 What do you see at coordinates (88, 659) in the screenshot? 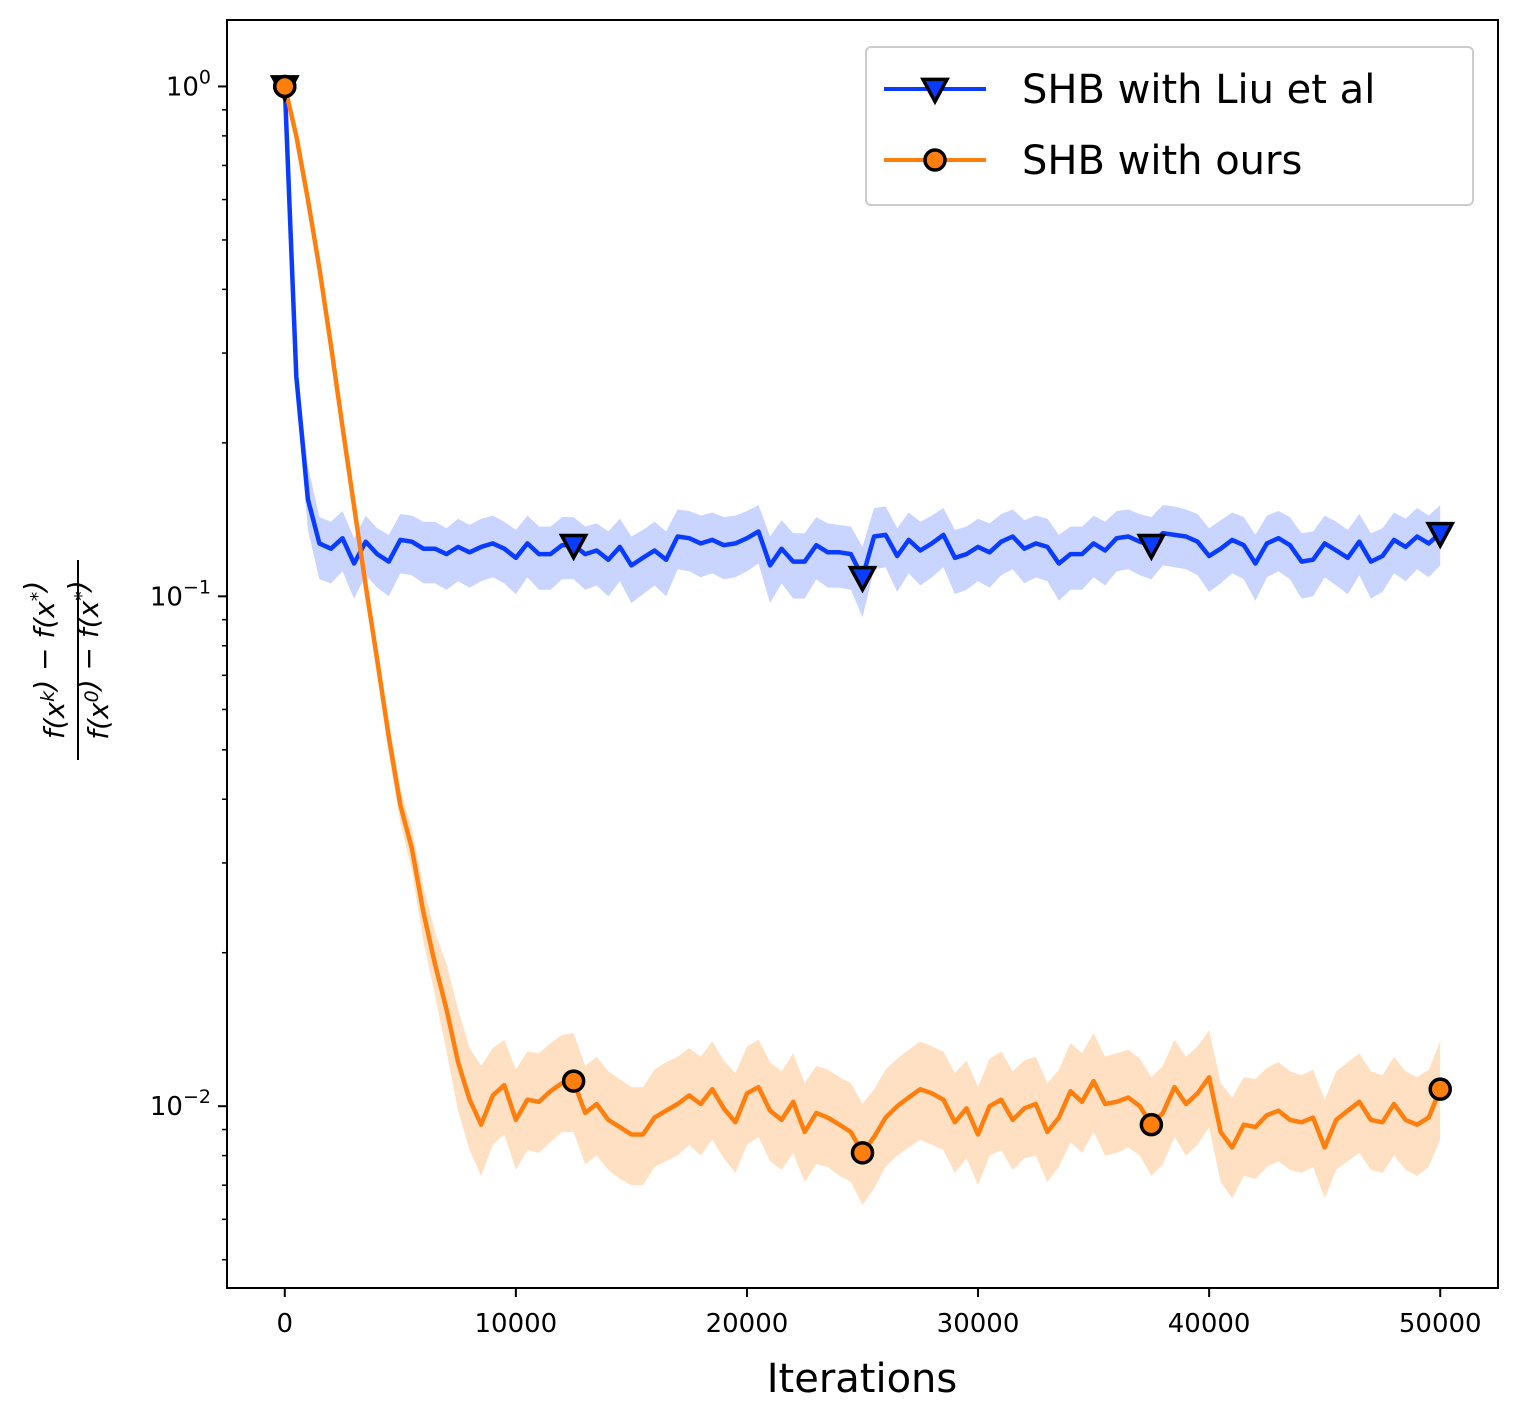
I see `y-axis-label-denominator: f(x0) − f(x*)` at bounding box center [88, 659].